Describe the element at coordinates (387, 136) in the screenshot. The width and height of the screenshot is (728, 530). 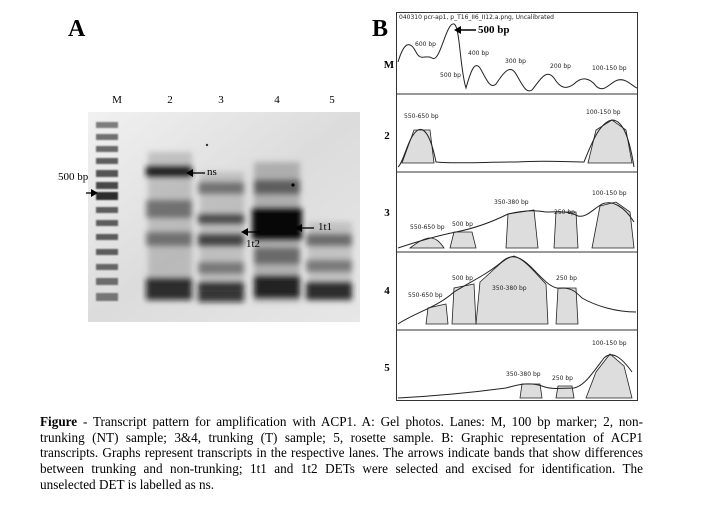
I see `row-label-2: 2` at that location.